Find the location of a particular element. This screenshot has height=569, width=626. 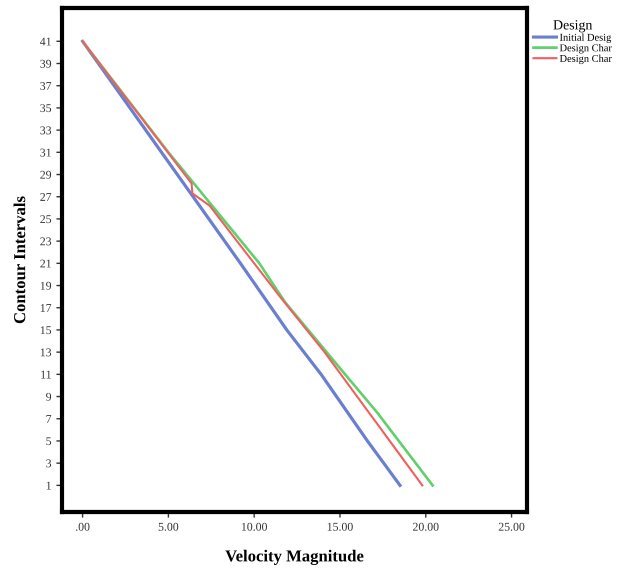

y-tick-label: 23 is located at coordinates (46, 241).